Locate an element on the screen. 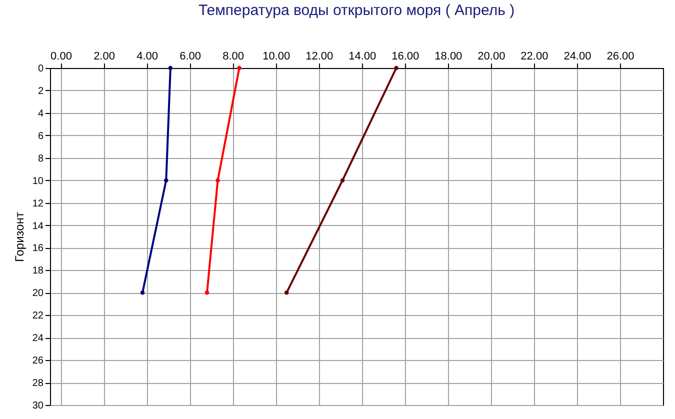 Image resolution: width=675 pixels, height=419 pixels. x-tick-label: 18.00 is located at coordinates (448, 56).